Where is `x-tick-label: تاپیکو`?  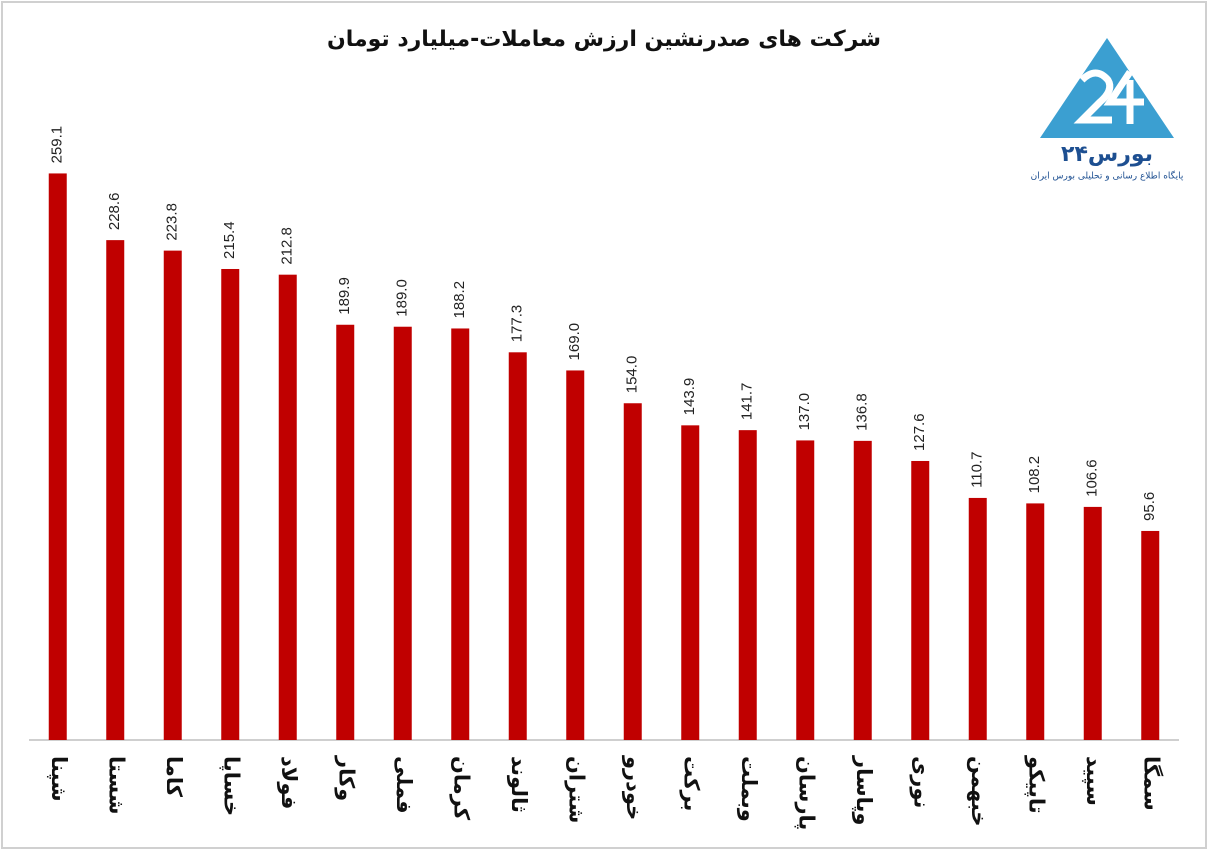 x-tick-label: تاپیکو is located at coordinates (1036, 784).